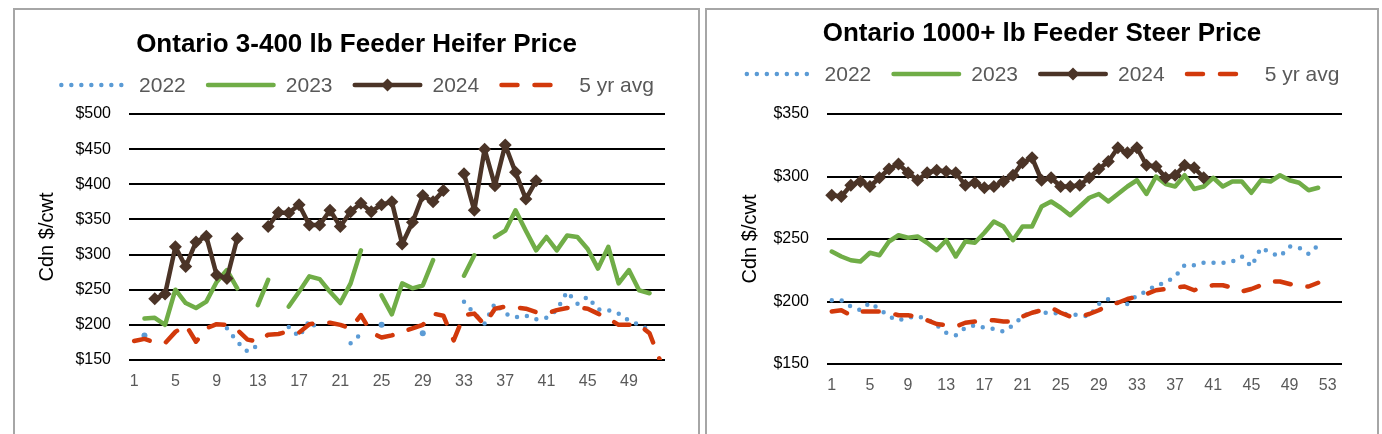  Describe the element at coordinates (587, 381) in the screenshot. I see `x-tick-label: 45` at that location.